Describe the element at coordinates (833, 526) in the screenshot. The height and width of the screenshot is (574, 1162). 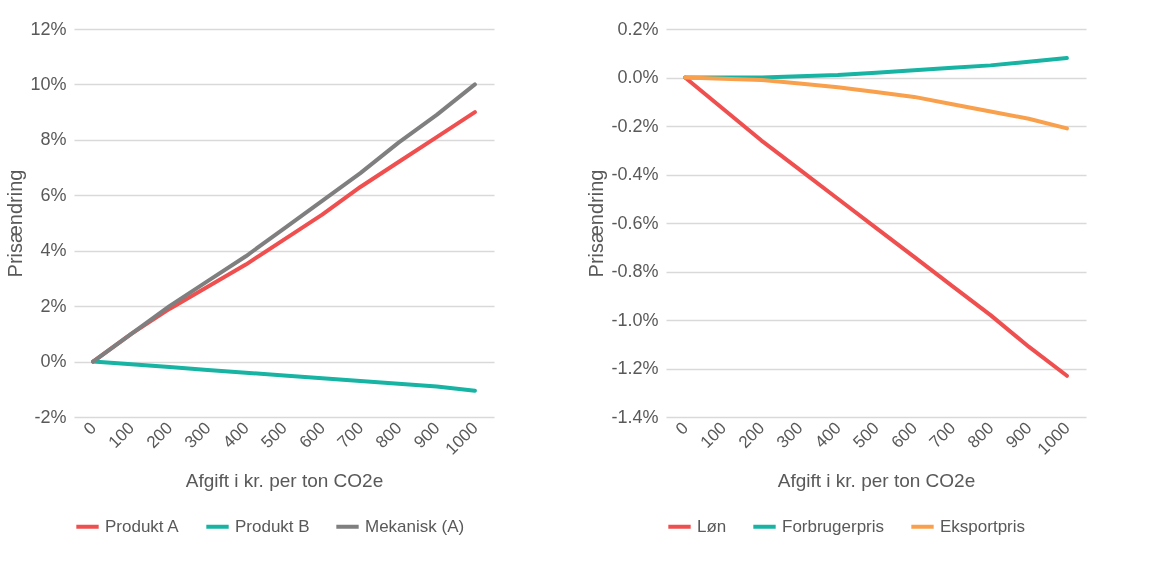
I see `legend-label: Forbrugerpris` at that location.